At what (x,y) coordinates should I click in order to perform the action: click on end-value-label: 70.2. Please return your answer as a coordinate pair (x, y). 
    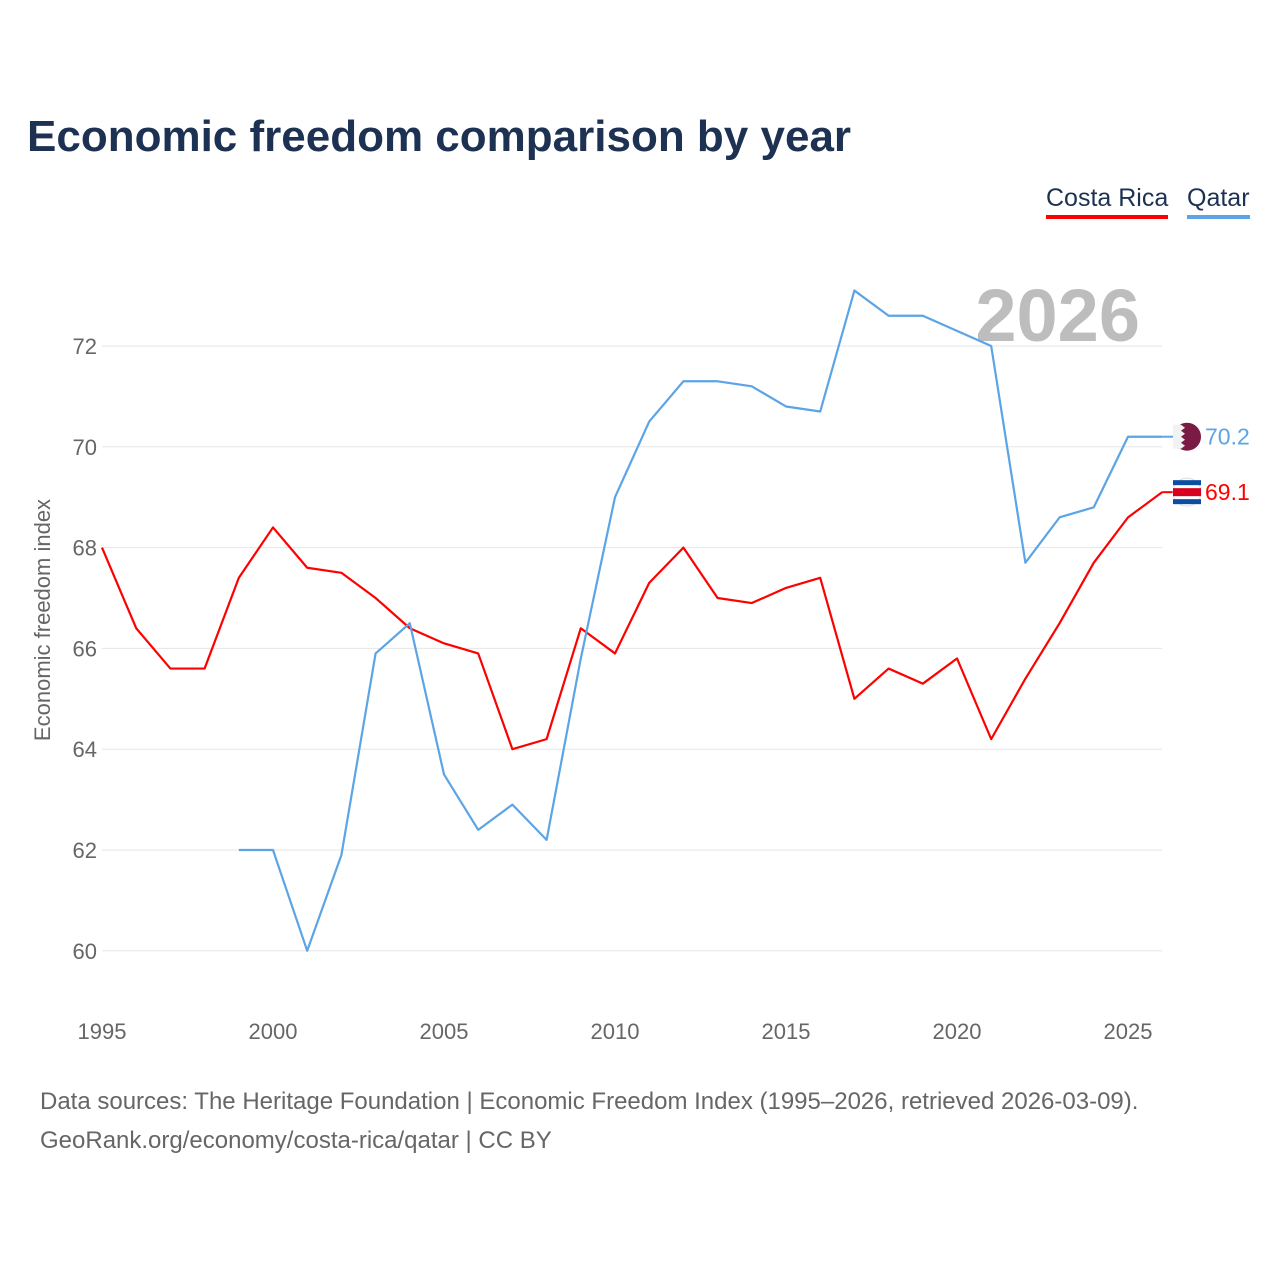
    Looking at the image, I should click on (1227, 437).